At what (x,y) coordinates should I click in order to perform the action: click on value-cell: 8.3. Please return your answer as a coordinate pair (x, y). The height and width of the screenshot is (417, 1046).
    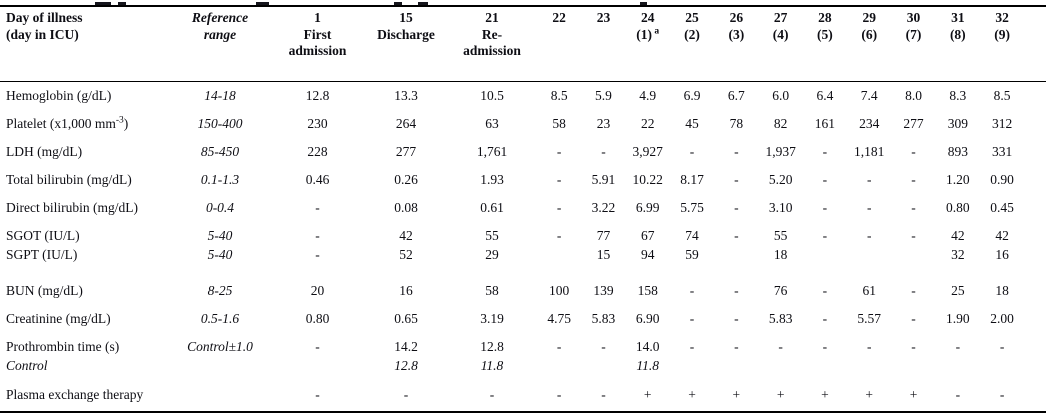
    Looking at the image, I should click on (958, 95).